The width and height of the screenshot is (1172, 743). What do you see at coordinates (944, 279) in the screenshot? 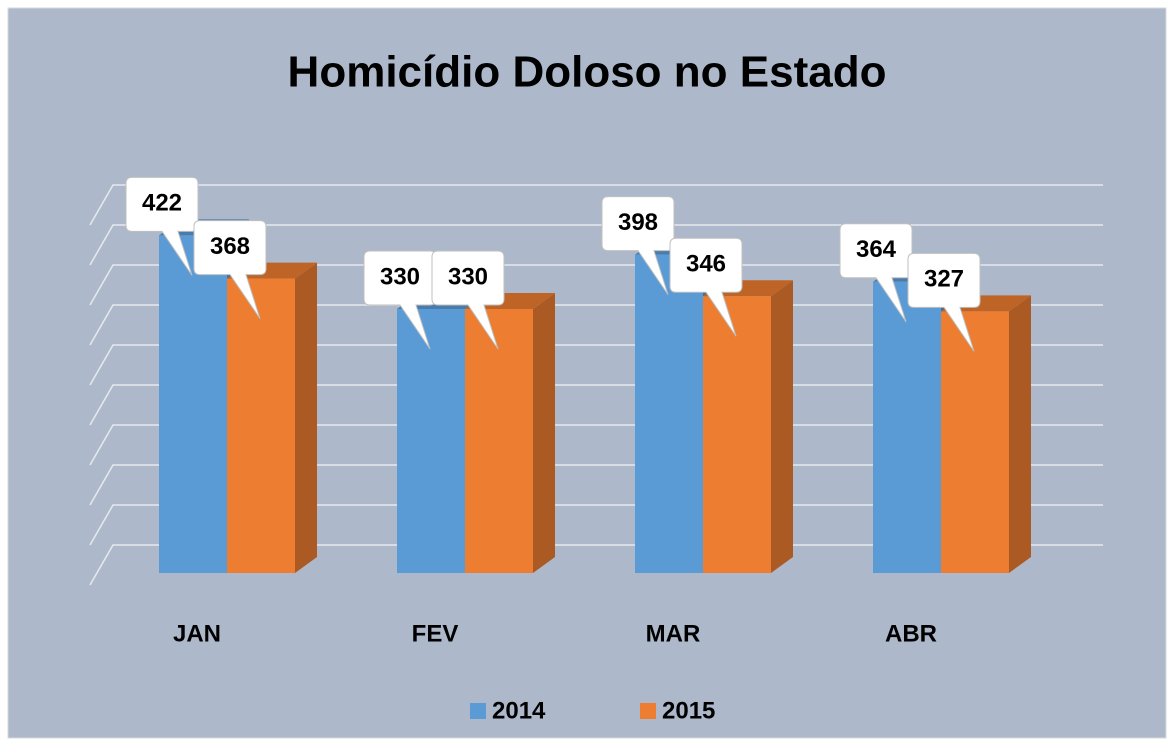
I see `data-label: 327` at bounding box center [944, 279].